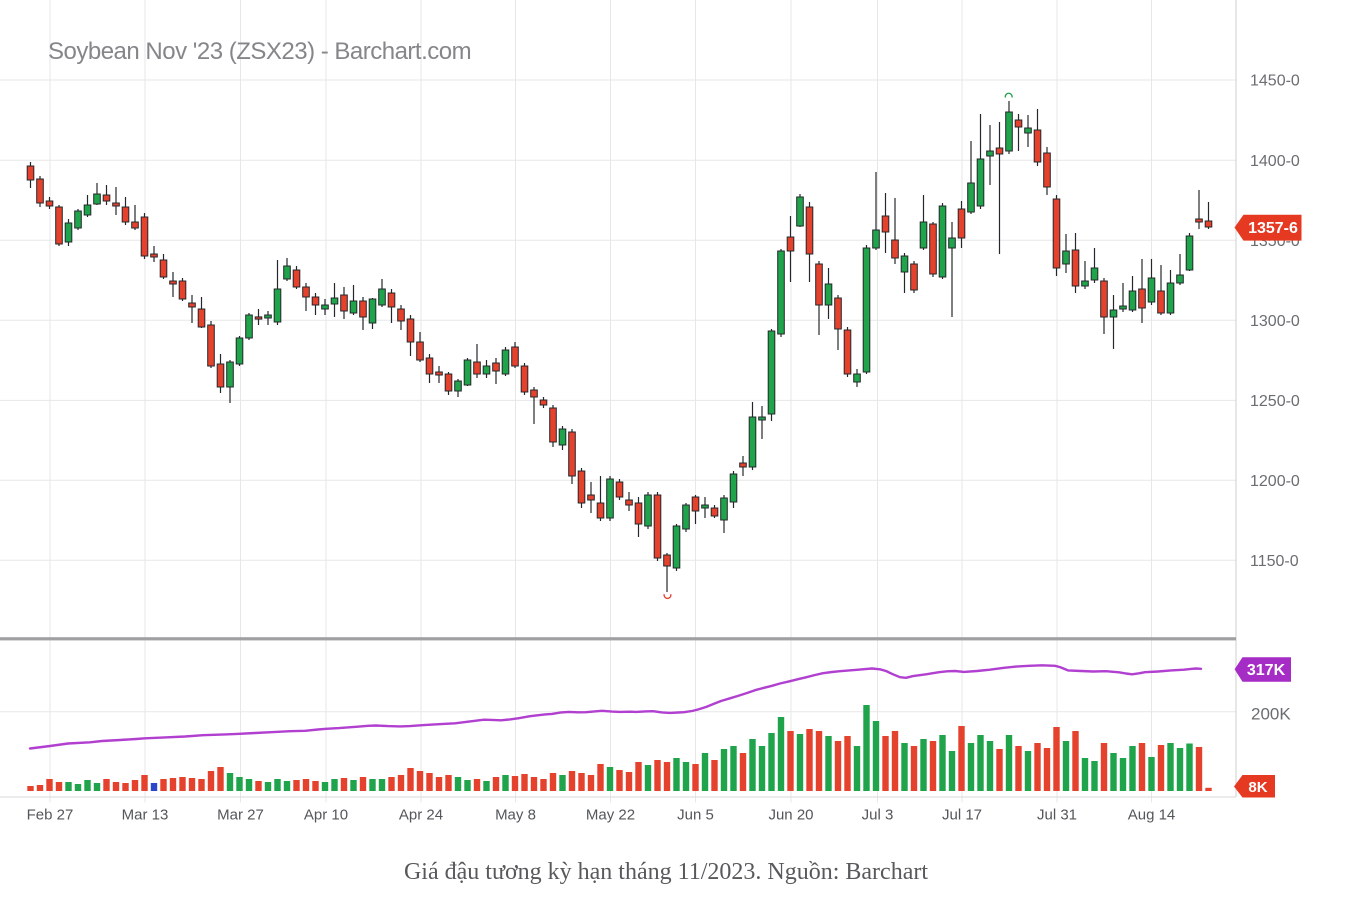  Describe the element at coordinates (1273, 228) in the screenshot. I see `svg-text: 1357-6` at that location.